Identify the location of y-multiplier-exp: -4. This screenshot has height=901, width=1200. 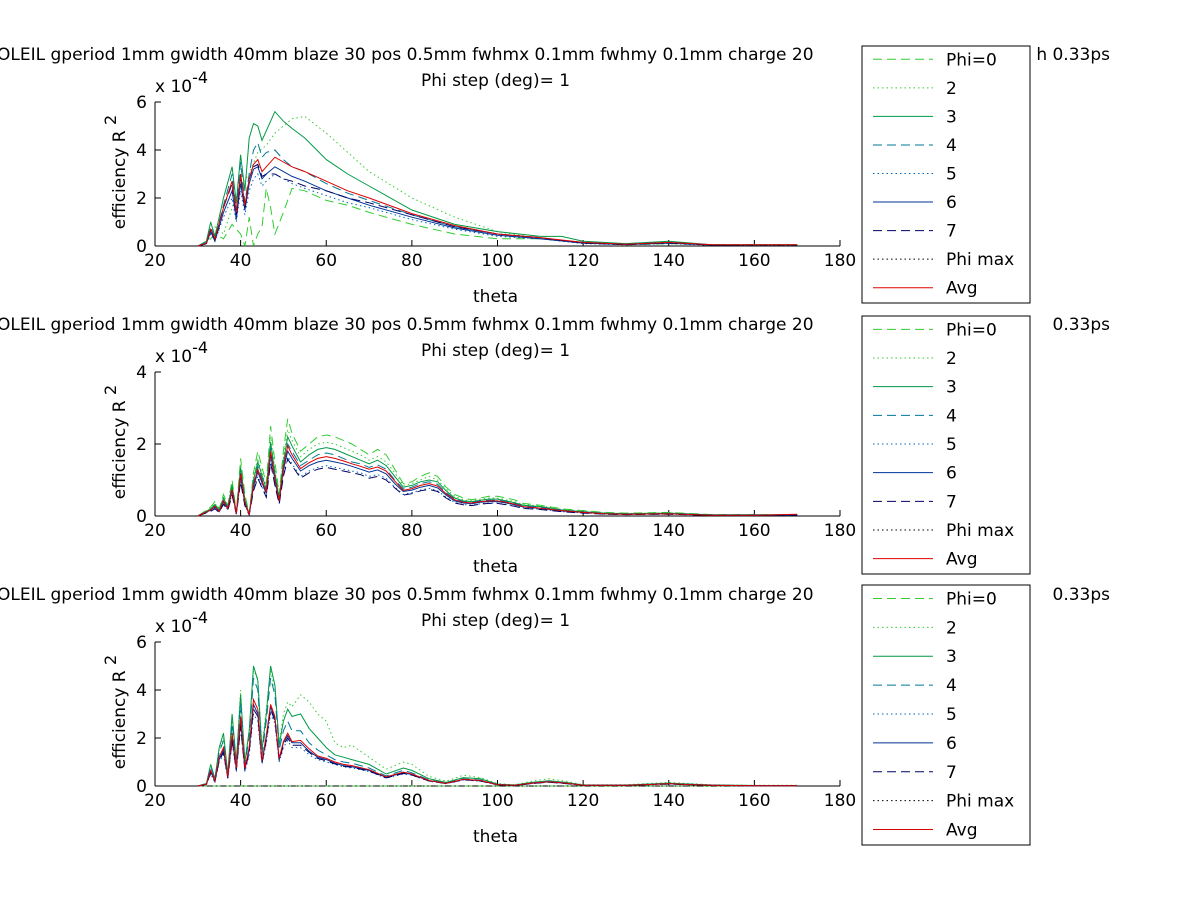
(200, 347).